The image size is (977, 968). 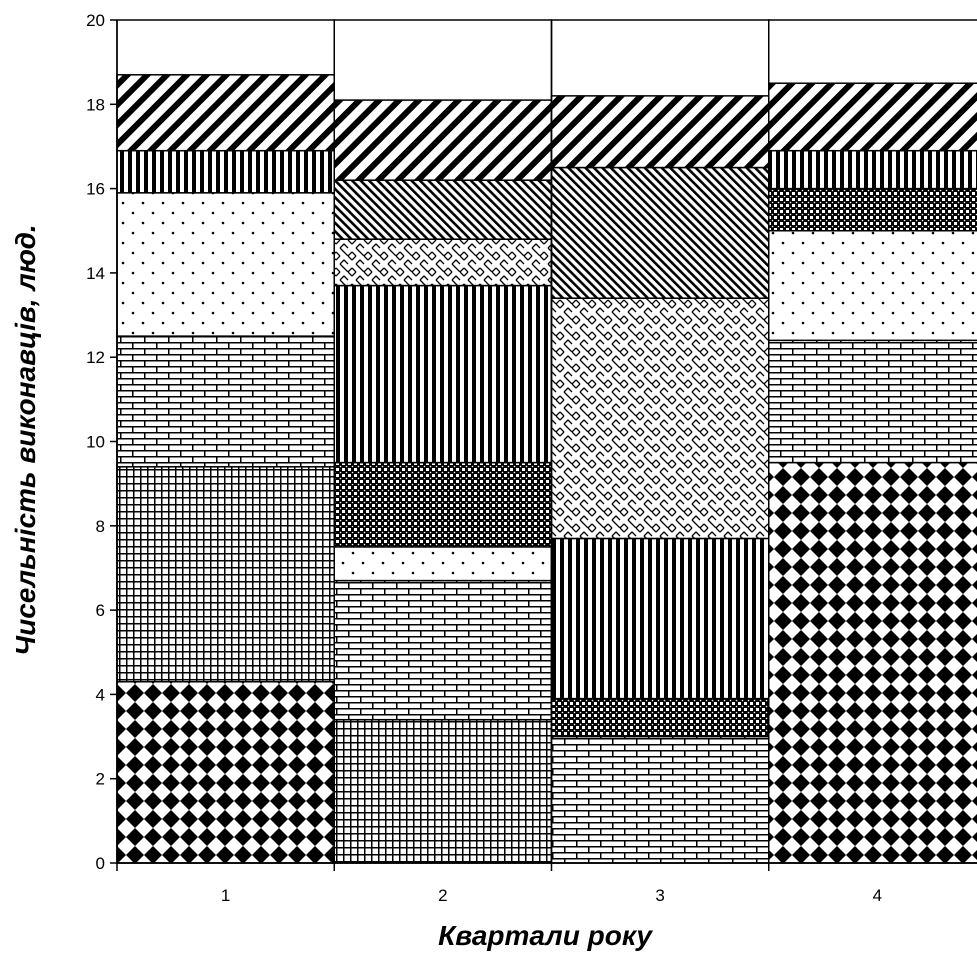 What do you see at coordinates (95, 357) in the screenshot?
I see `y-tick-label-12: 12` at bounding box center [95, 357].